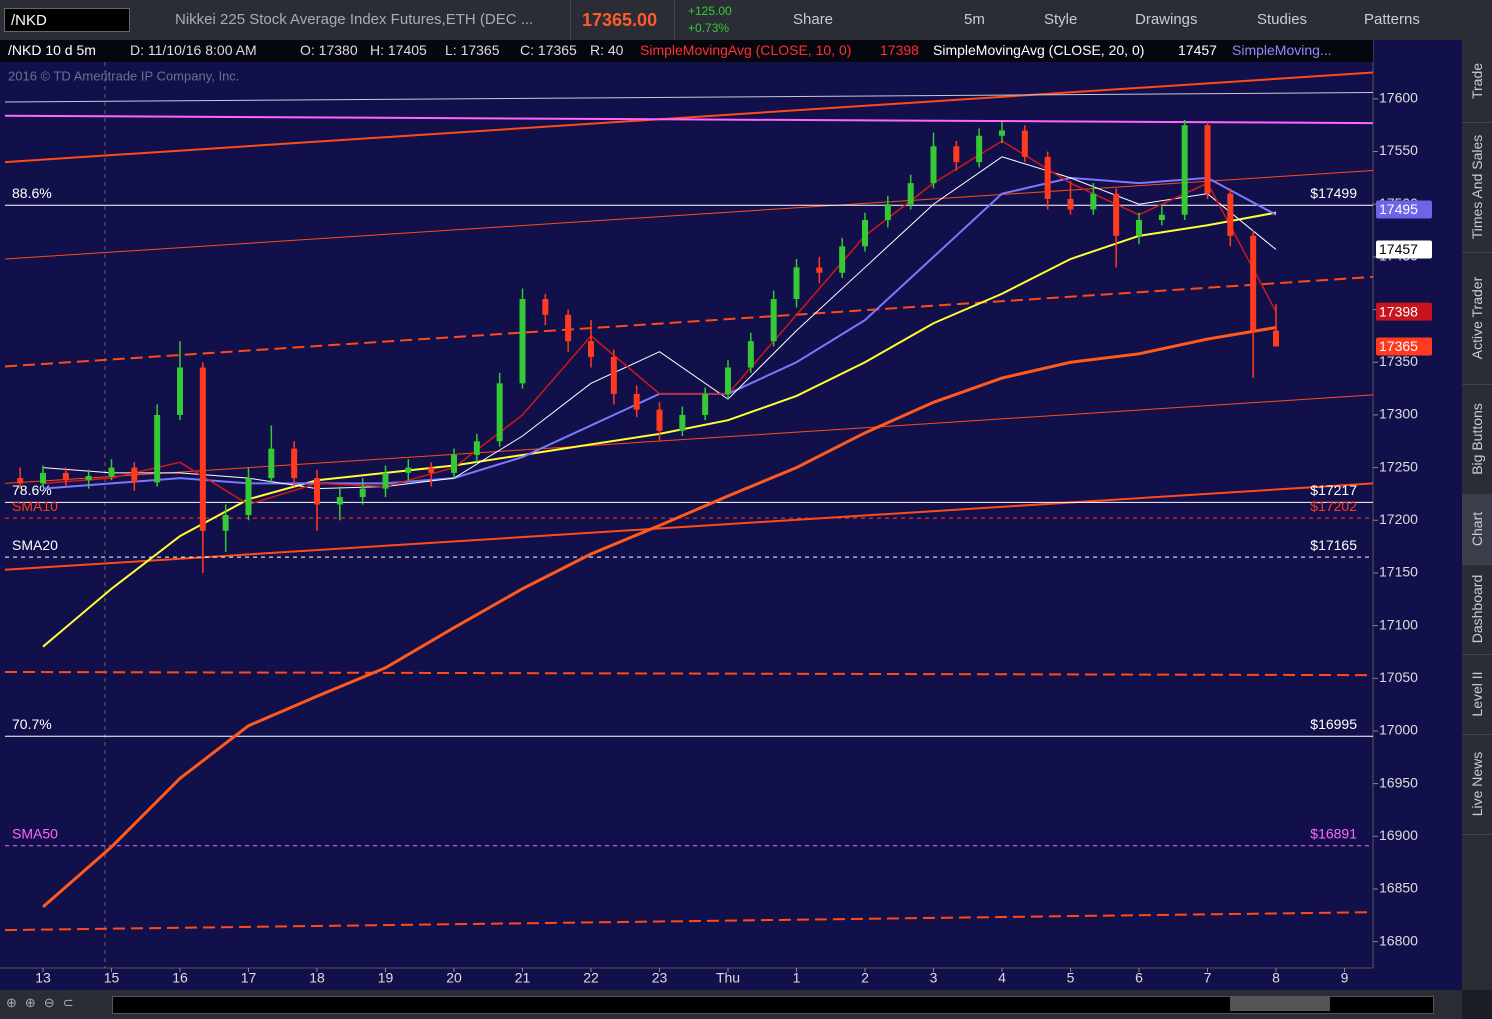  I want to click on y-tick-label: 16850, so click(1398, 888).